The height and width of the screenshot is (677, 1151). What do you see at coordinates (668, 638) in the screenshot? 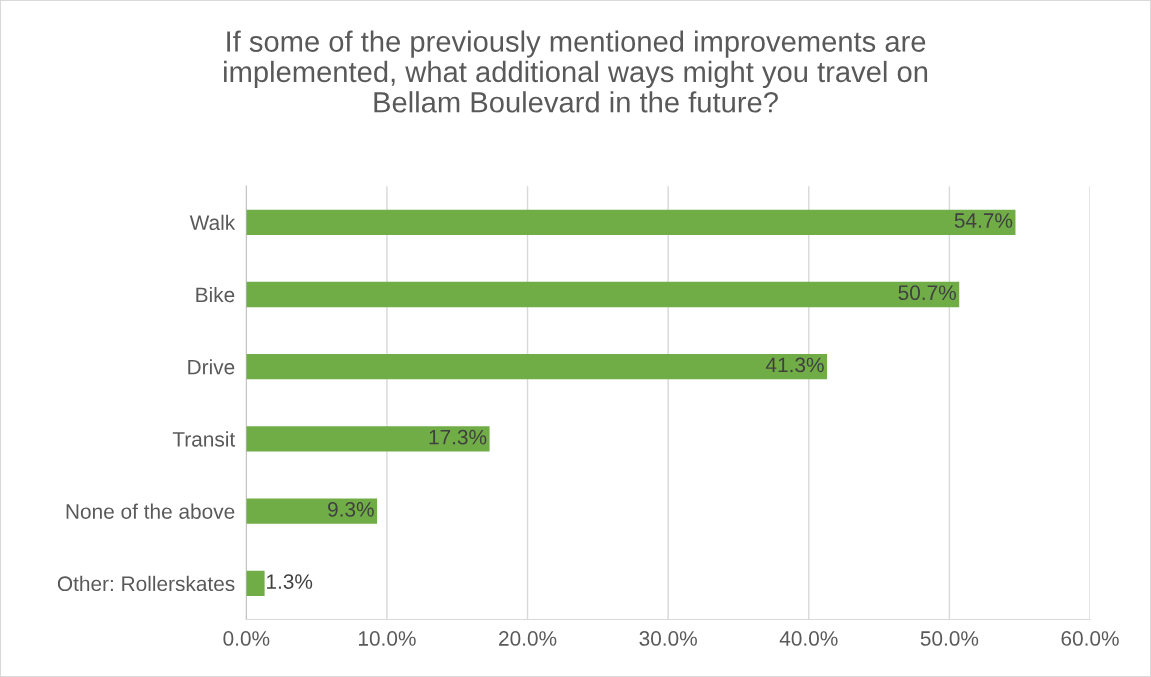
I see `x-tick-label: 30.0%` at bounding box center [668, 638].